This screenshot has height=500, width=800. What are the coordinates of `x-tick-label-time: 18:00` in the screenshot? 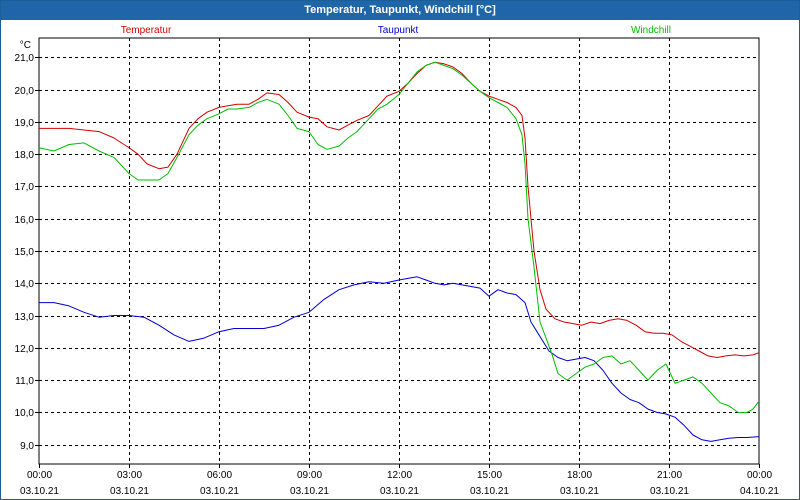 It's located at (579, 475).